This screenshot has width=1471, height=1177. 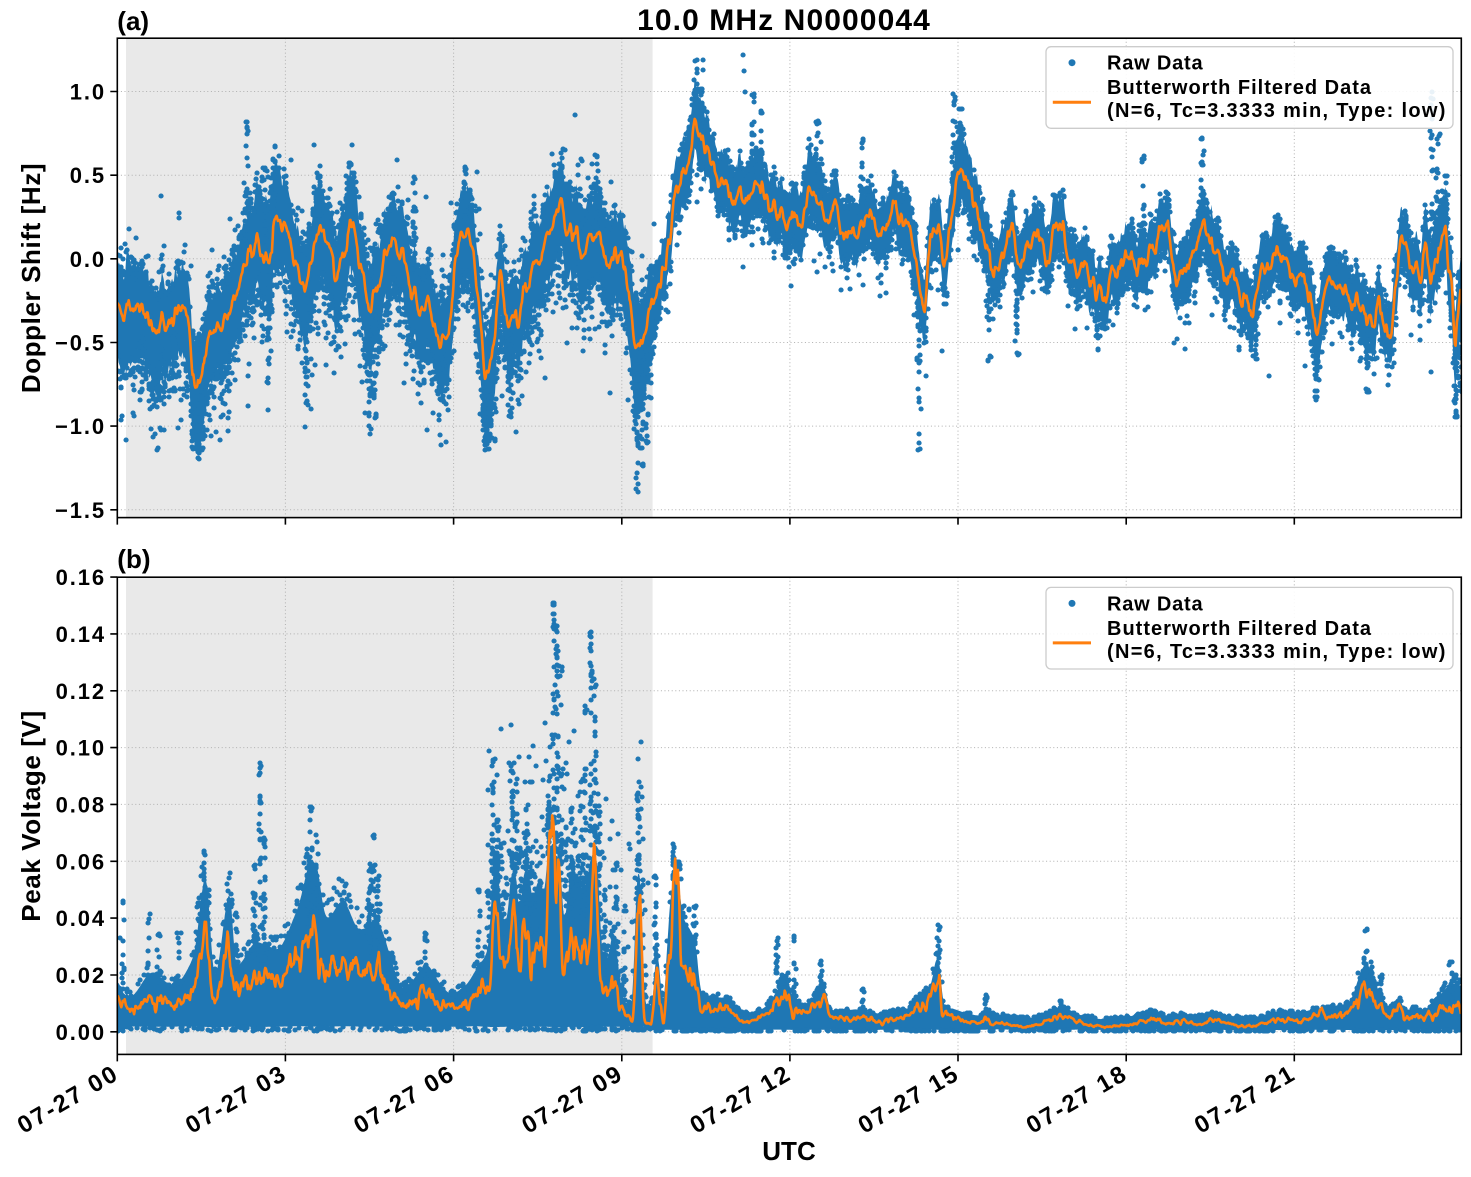 I want to click on svg-text: 0.0, so click(x=88, y=259).